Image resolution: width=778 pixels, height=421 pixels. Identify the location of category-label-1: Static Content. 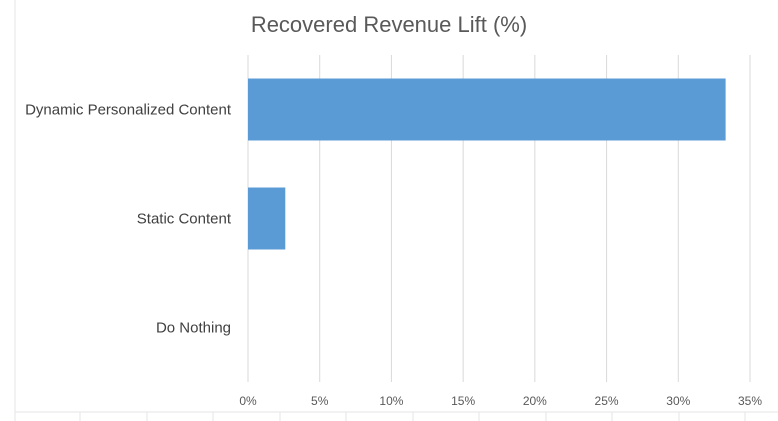
(184, 219).